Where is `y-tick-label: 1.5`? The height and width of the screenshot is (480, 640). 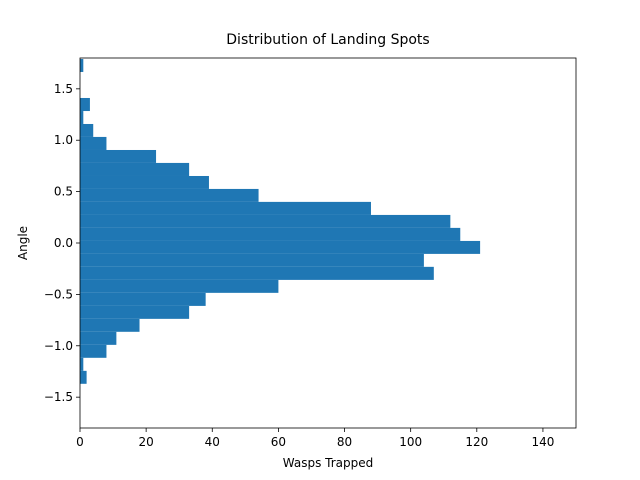 y-tick-label: 1.5 is located at coordinates (63, 89).